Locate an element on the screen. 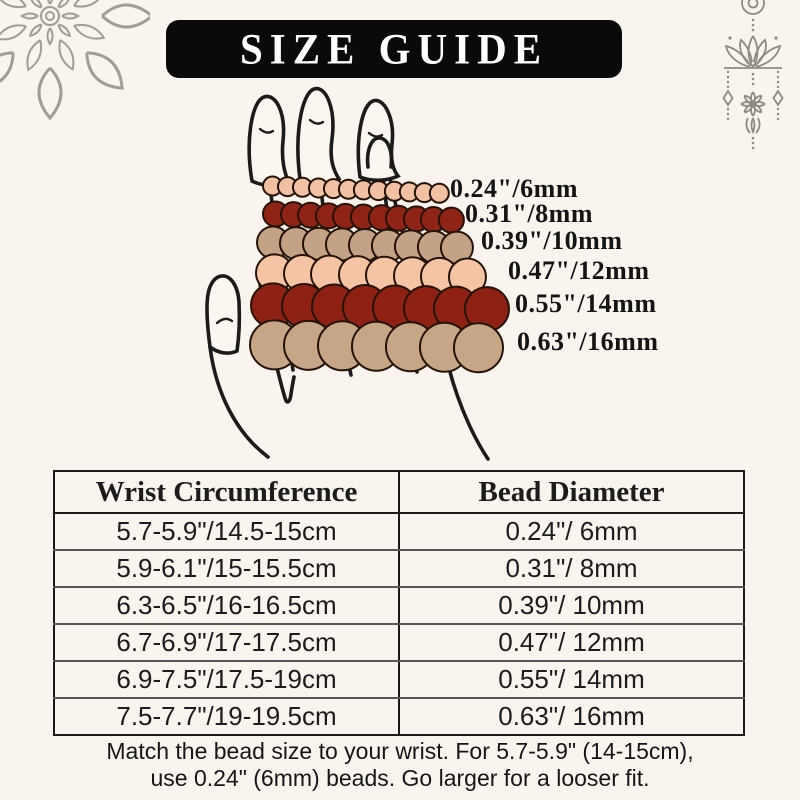 Image resolution: width=800 pixels, height=800 pixels. title-banner: SIZE GUIDE is located at coordinates (394, 49).